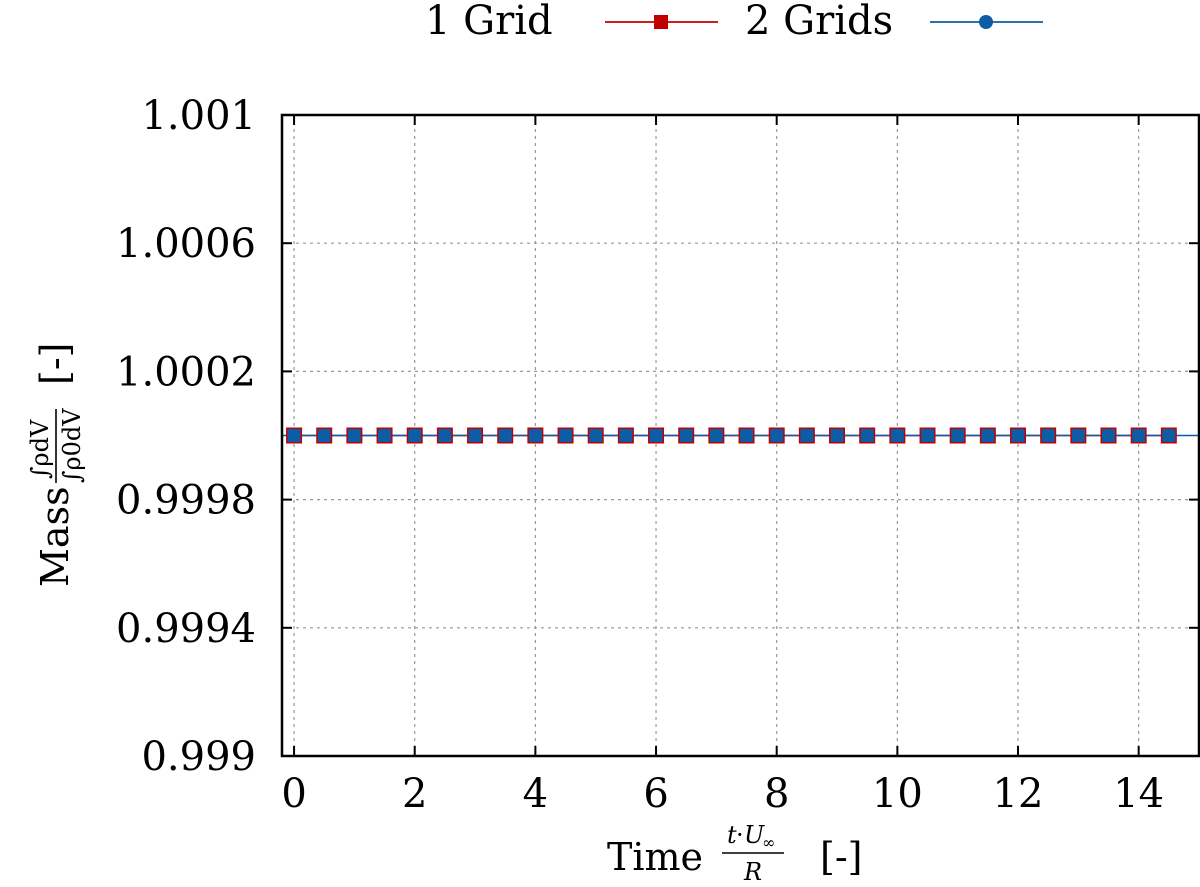 This screenshot has width=1200, height=887. I want to click on legend: 1 Grid 2 Grids, so click(734, 22).